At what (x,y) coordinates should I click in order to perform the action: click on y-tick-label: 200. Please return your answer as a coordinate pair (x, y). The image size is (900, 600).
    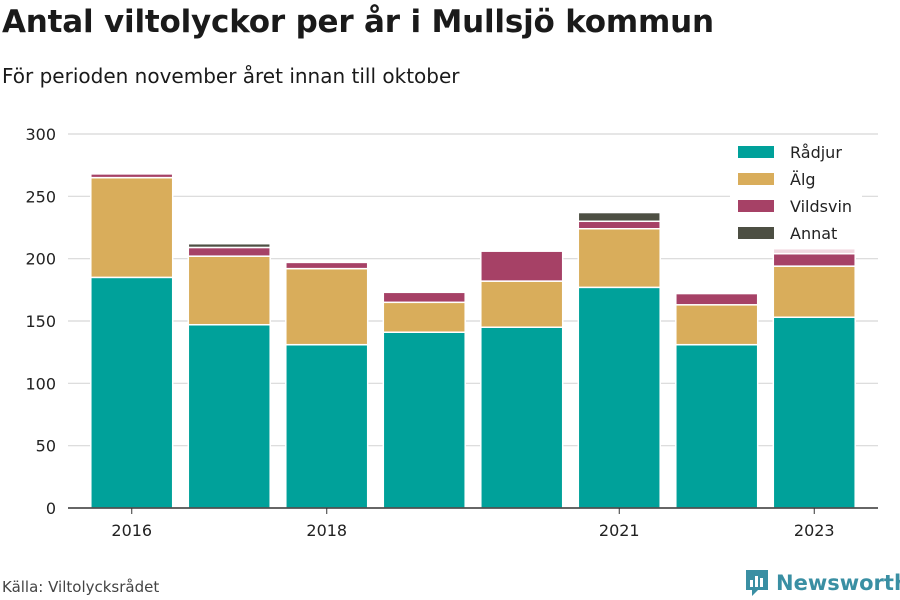
    Looking at the image, I should click on (40, 259).